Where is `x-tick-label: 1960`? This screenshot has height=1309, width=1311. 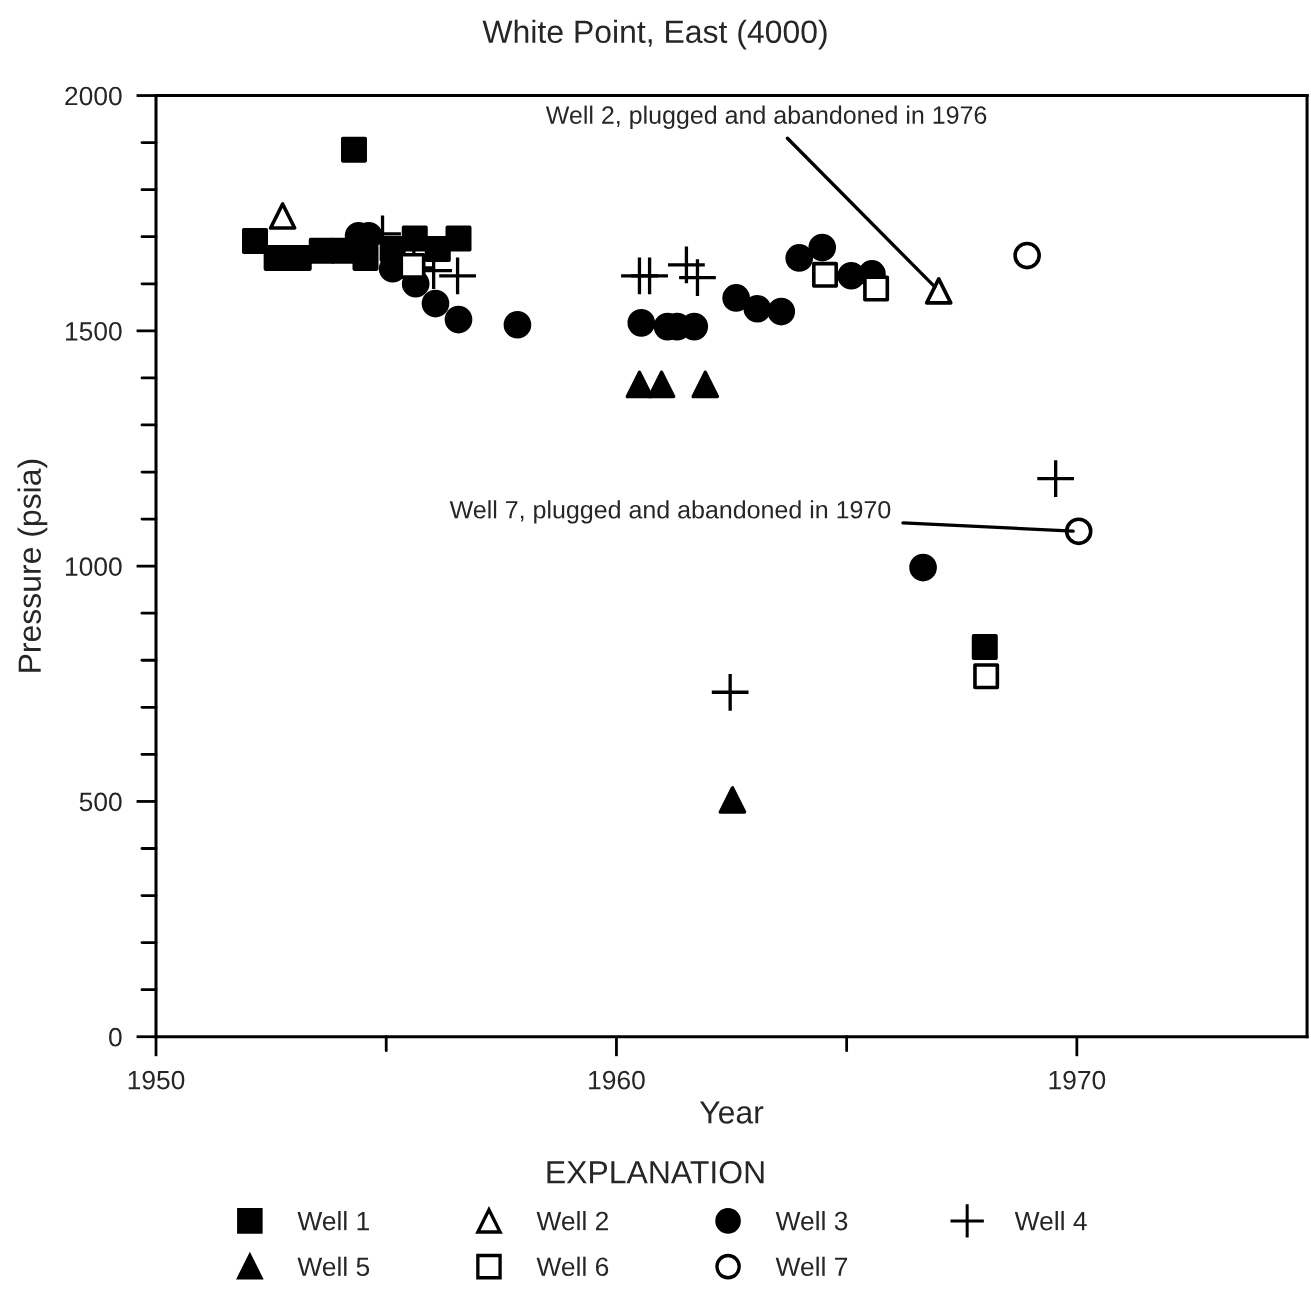
x-tick-label: 1960 is located at coordinates (617, 1080).